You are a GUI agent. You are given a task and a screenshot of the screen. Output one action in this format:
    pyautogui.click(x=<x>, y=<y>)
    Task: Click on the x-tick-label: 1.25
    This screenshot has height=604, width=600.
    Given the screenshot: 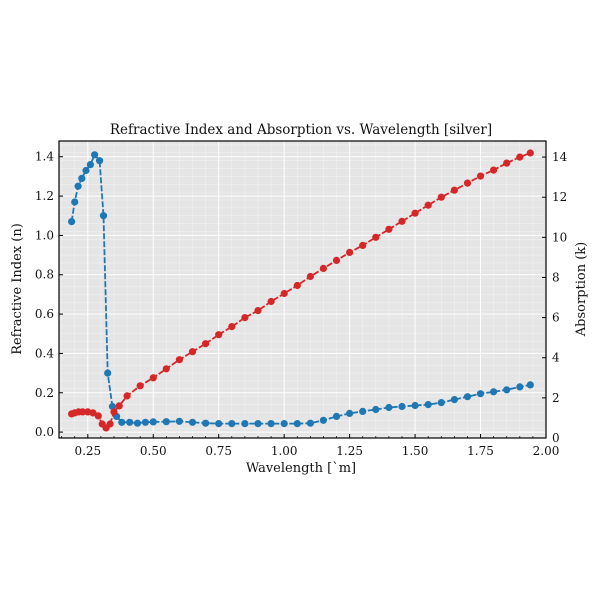 What is the action you would take?
    pyautogui.click(x=349, y=451)
    